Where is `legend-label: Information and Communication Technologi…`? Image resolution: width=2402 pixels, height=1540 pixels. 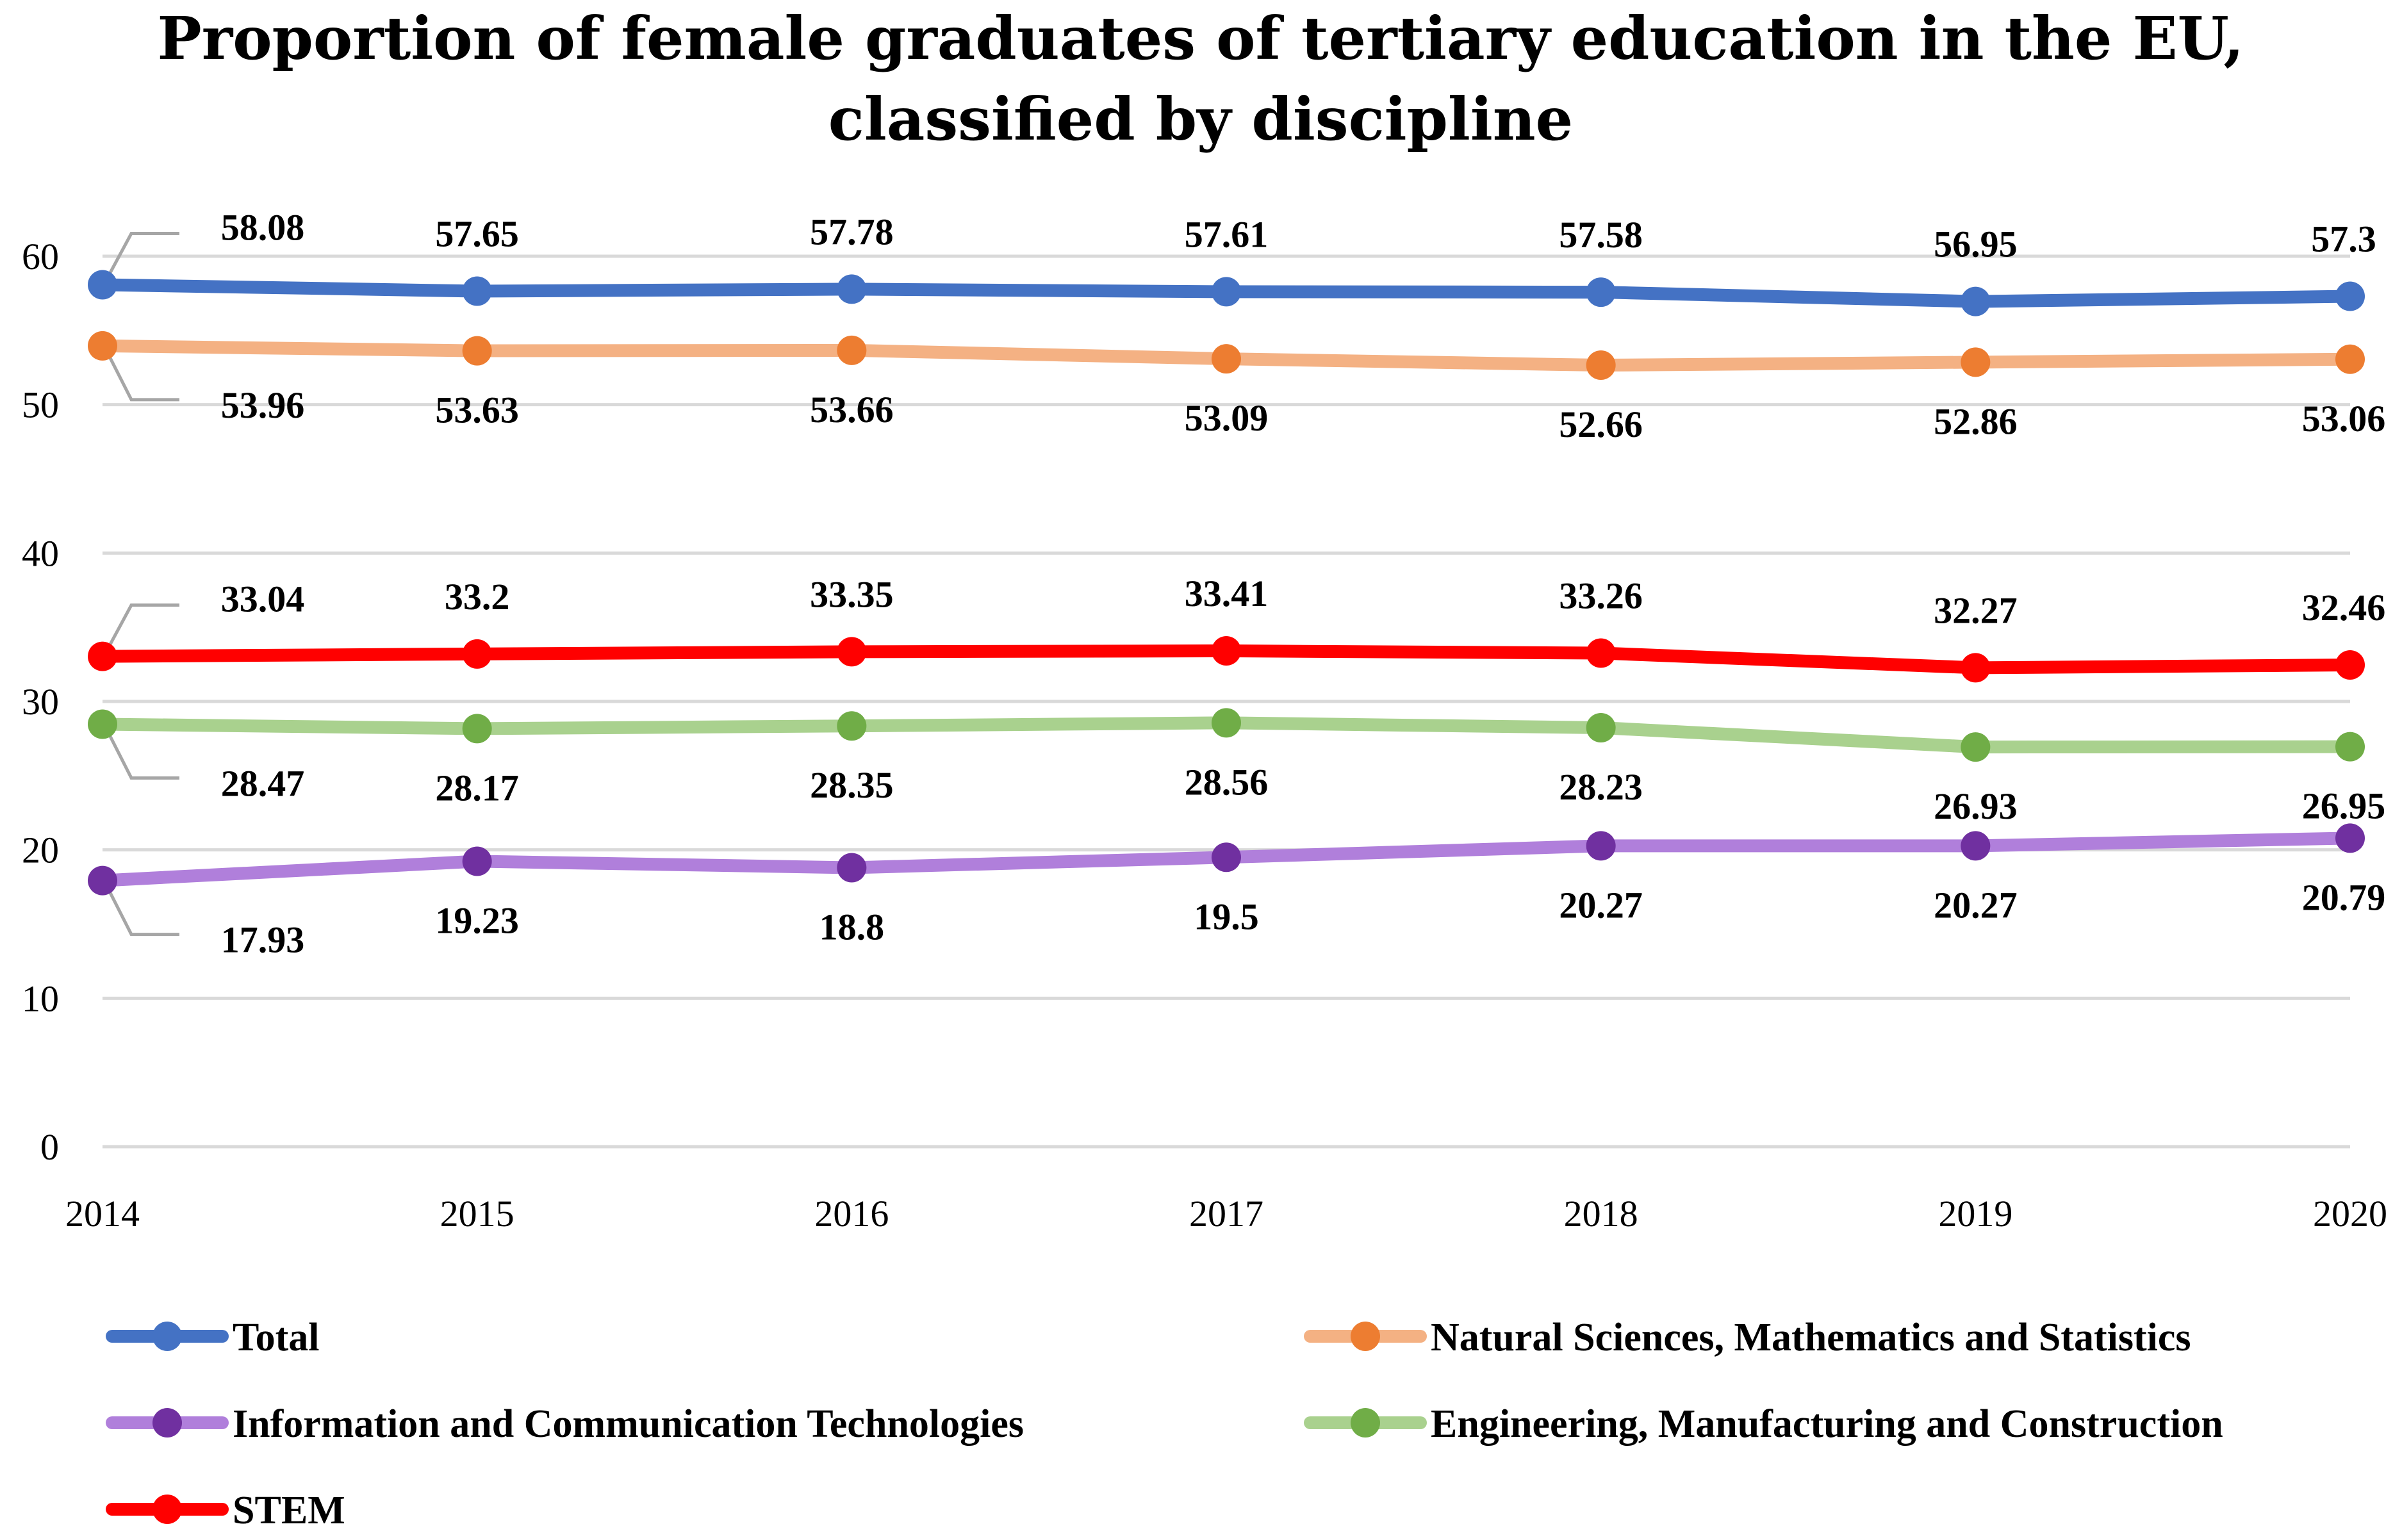
legend-label: Information and Communication Technologi… is located at coordinates (628, 1424).